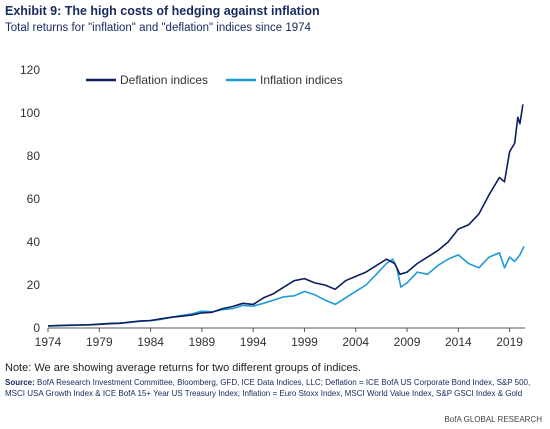 The image size is (550, 429). Describe the element at coordinates (202, 342) in the screenshot. I see `x-tick-label: 1989` at that location.